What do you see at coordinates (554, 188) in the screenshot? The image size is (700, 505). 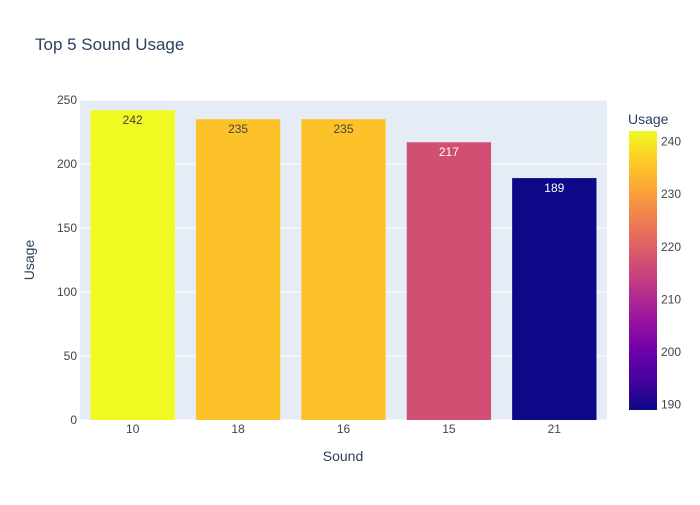 I see `bar-data-label: 189` at bounding box center [554, 188].